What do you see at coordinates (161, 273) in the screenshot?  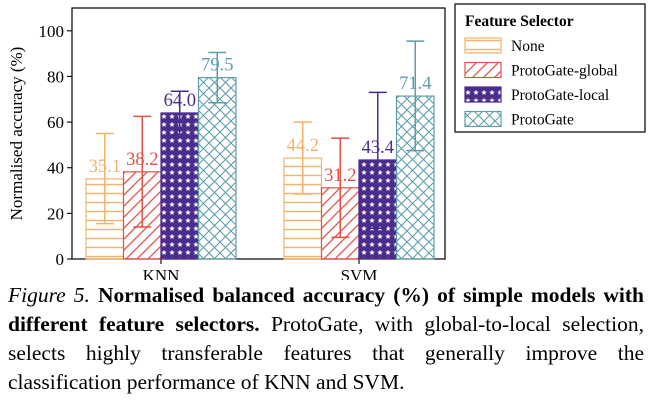 I see `x-tick-label: KNN` at bounding box center [161, 273].